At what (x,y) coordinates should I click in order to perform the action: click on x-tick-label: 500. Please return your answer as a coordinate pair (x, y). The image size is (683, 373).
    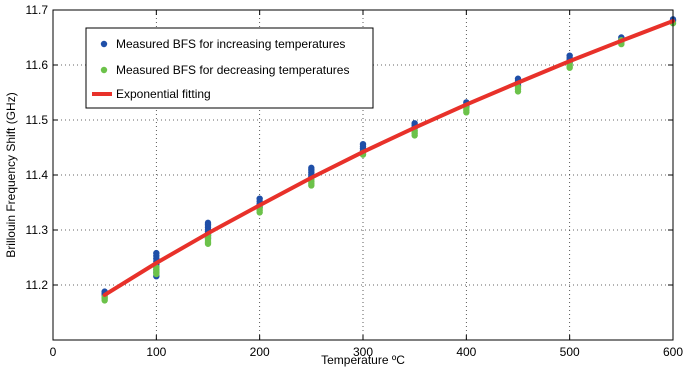
    Looking at the image, I should click on (570, 352).